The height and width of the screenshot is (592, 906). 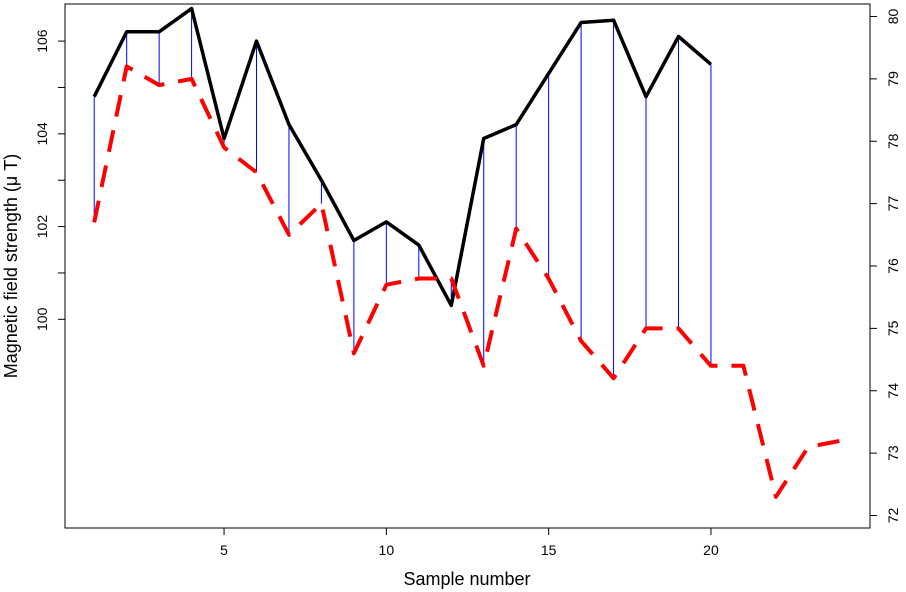 I want to click on x-tick-label: 20, so click(x=711, y=550).